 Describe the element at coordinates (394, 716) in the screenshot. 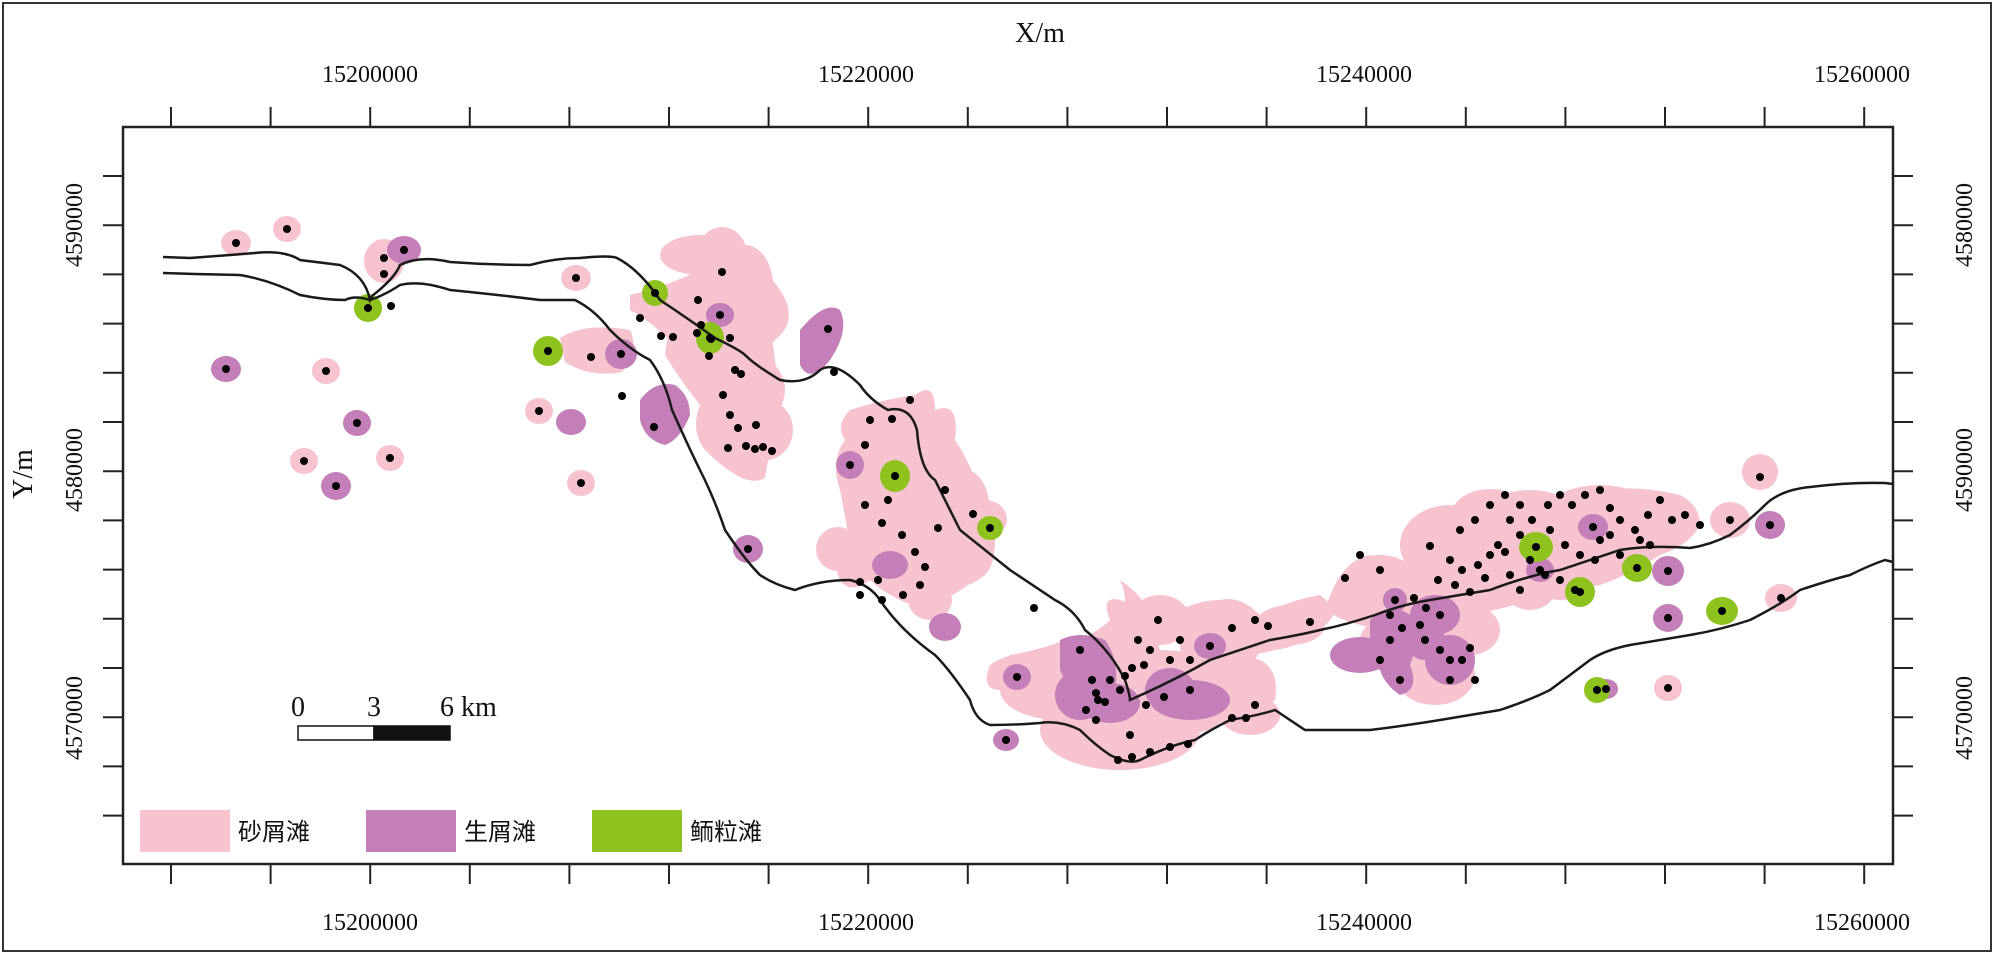

I see `scale-bar: 0 3 6 km` at that location.